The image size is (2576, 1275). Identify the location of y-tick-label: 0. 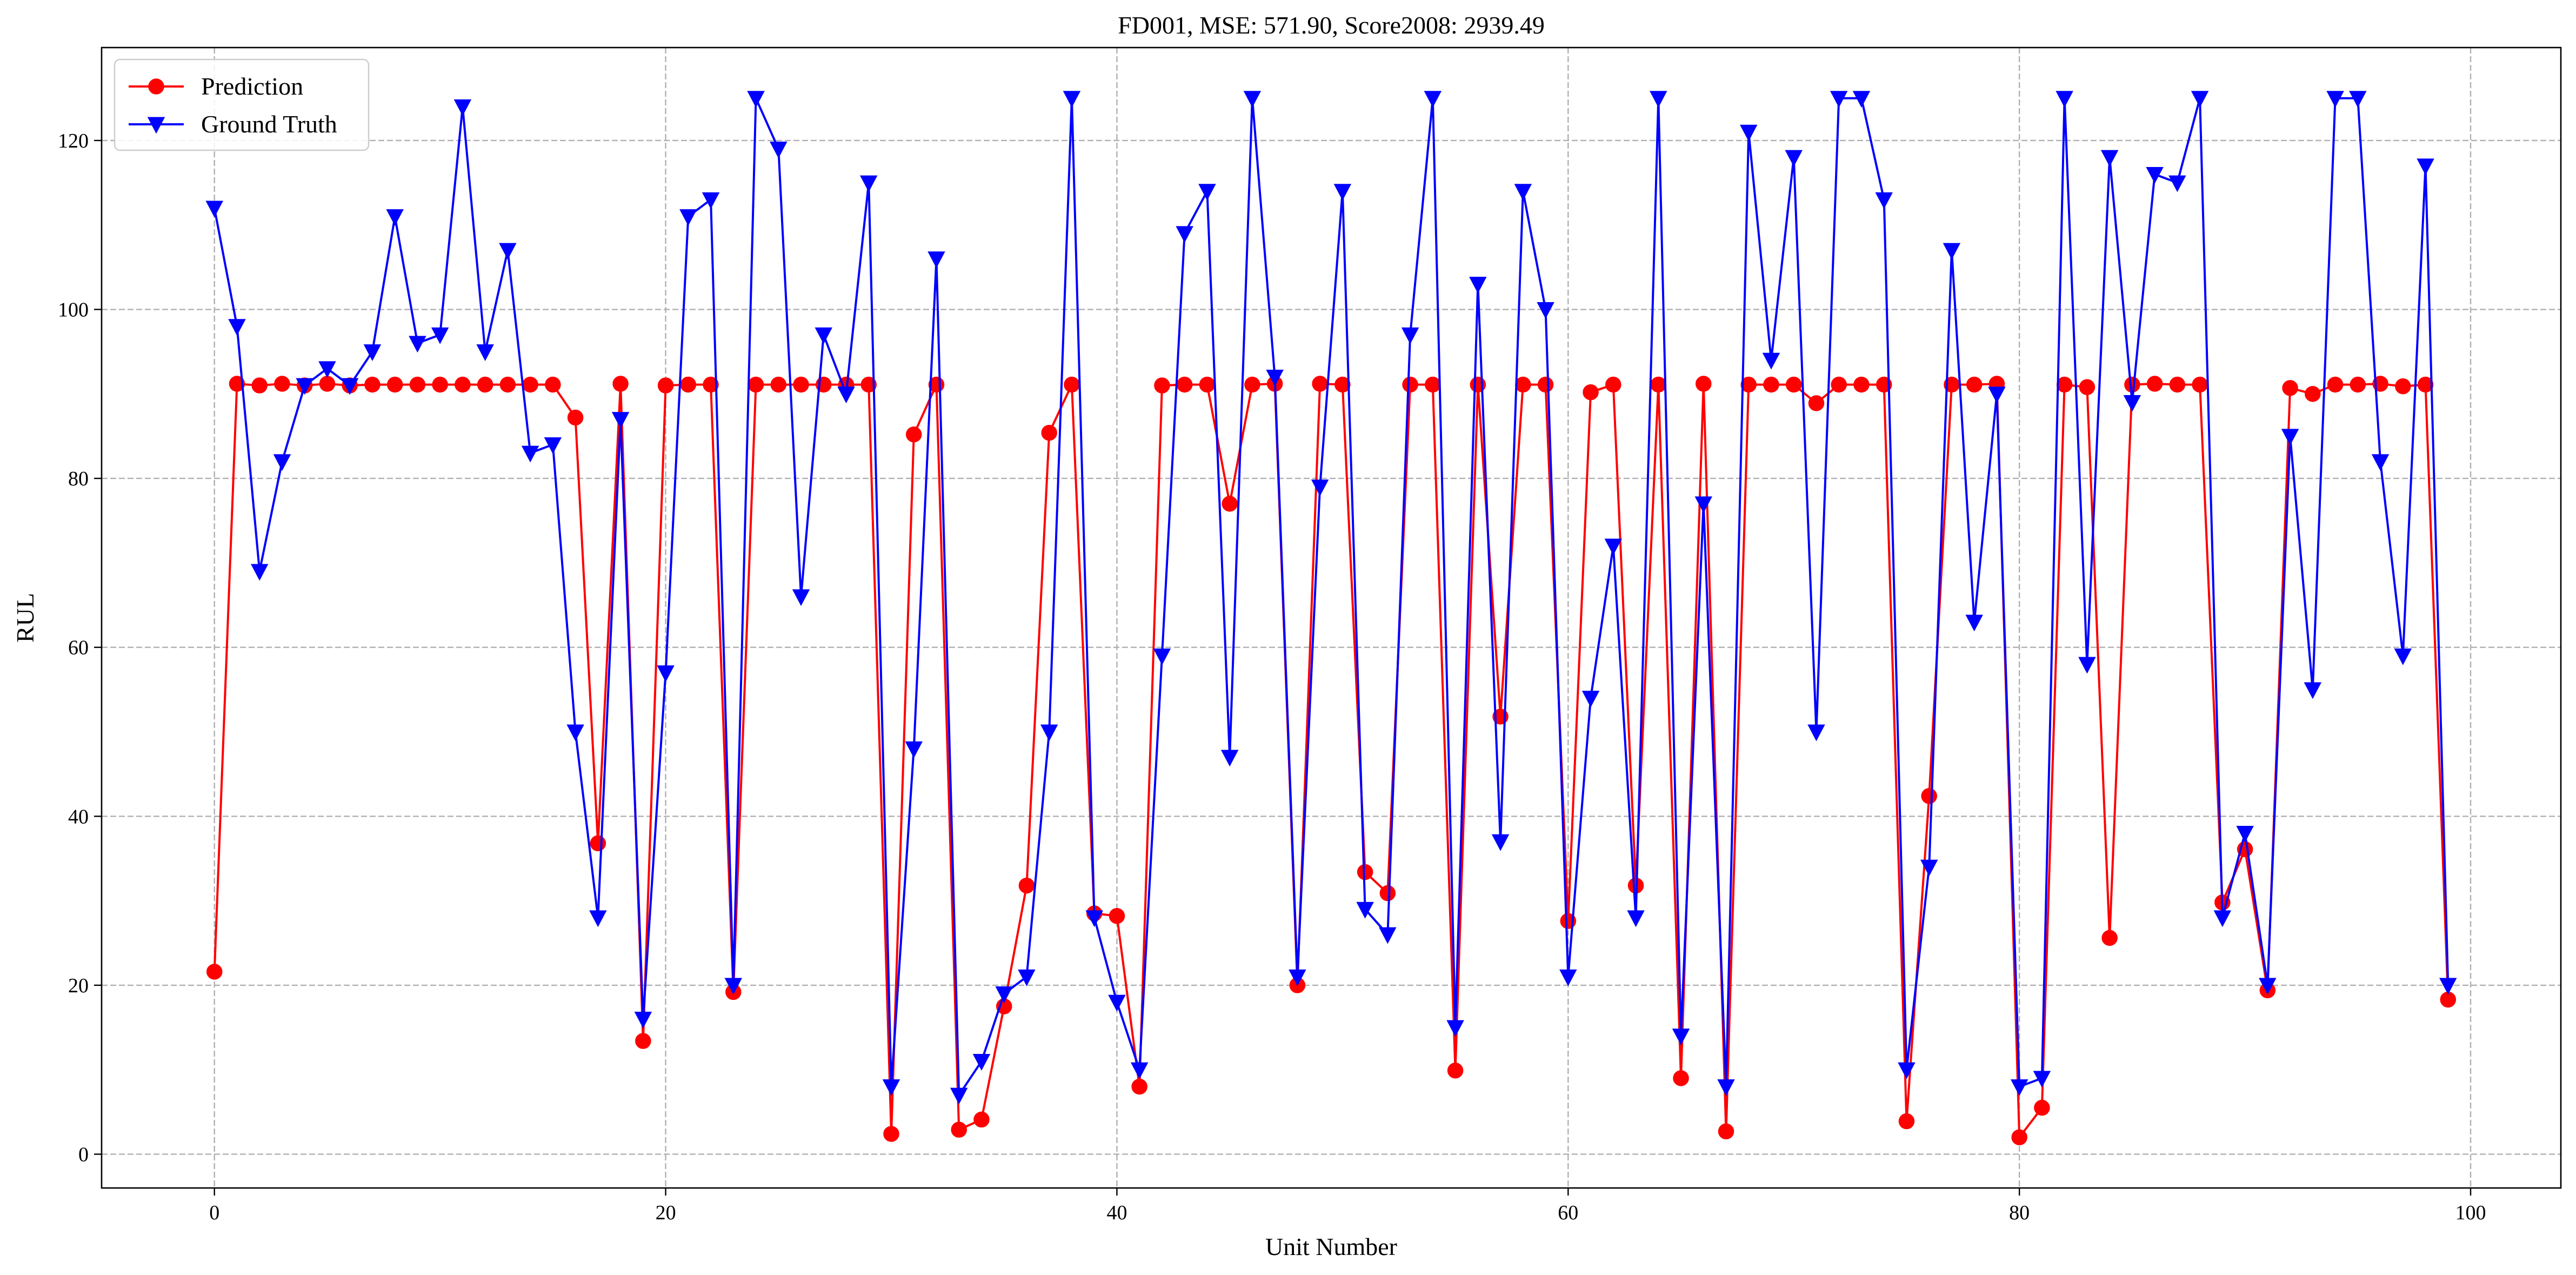
(84, 1154).